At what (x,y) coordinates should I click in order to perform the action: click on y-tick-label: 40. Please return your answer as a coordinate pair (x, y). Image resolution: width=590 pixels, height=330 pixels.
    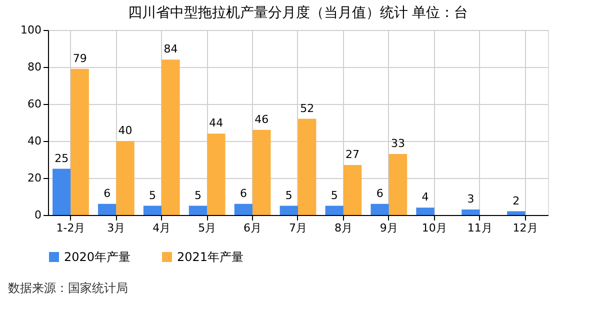
    Looking at the image, I should click on (35, 141).